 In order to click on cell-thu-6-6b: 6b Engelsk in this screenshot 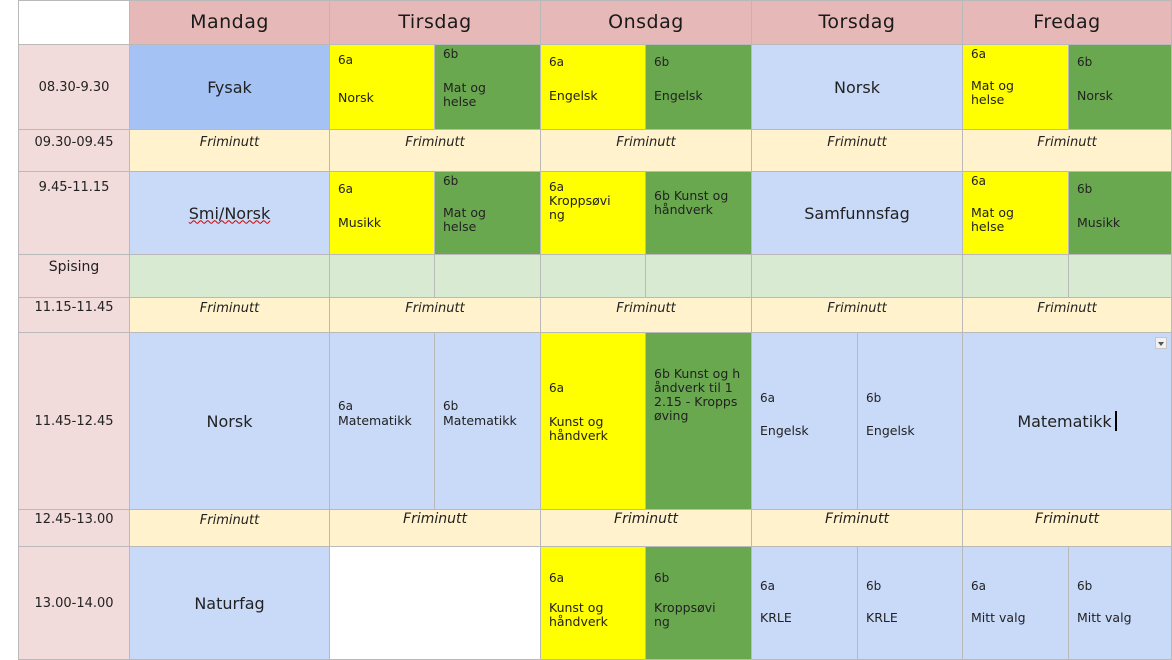, I will do `click(910, 421)`.